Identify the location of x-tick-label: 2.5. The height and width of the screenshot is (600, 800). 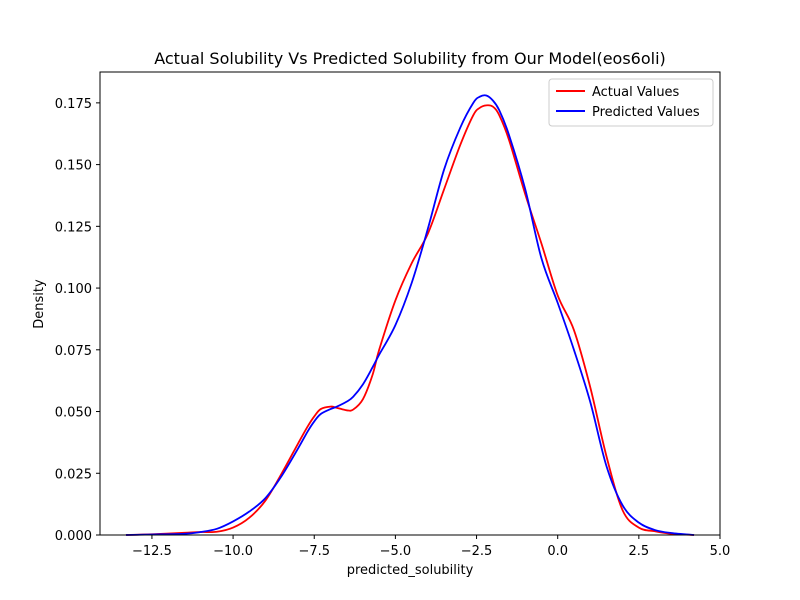
(639, 551).